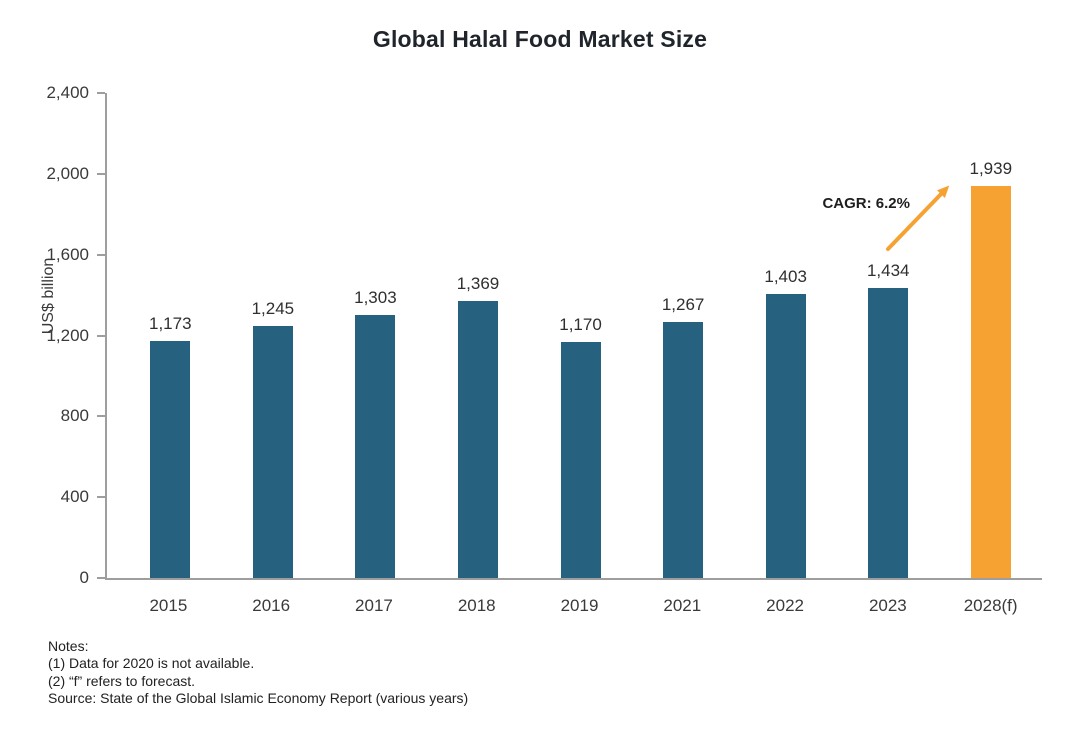 Image resolution: width=1080 pixels, height=734 pixels. Describe the element at coordinates (683, 449) in the screenshot. I see `bar-2021` at that location.